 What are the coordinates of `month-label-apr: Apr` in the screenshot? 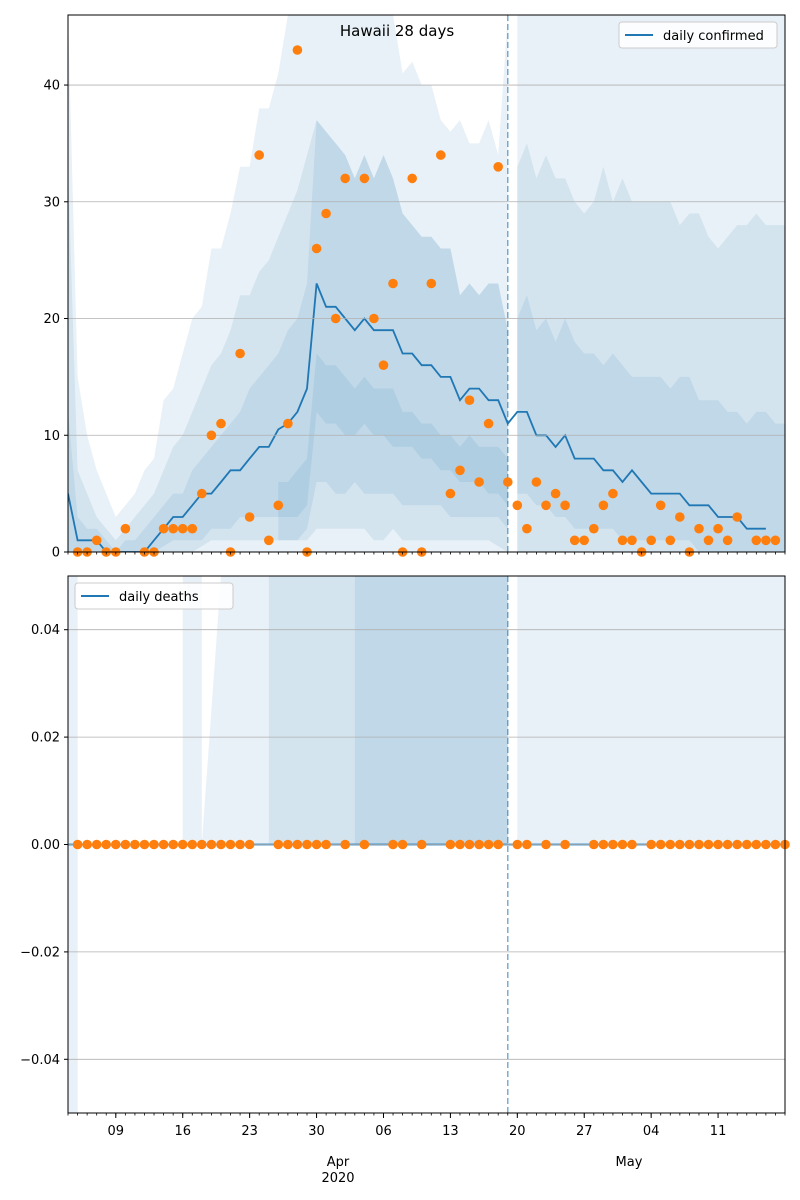 It's located at (338, 1162).